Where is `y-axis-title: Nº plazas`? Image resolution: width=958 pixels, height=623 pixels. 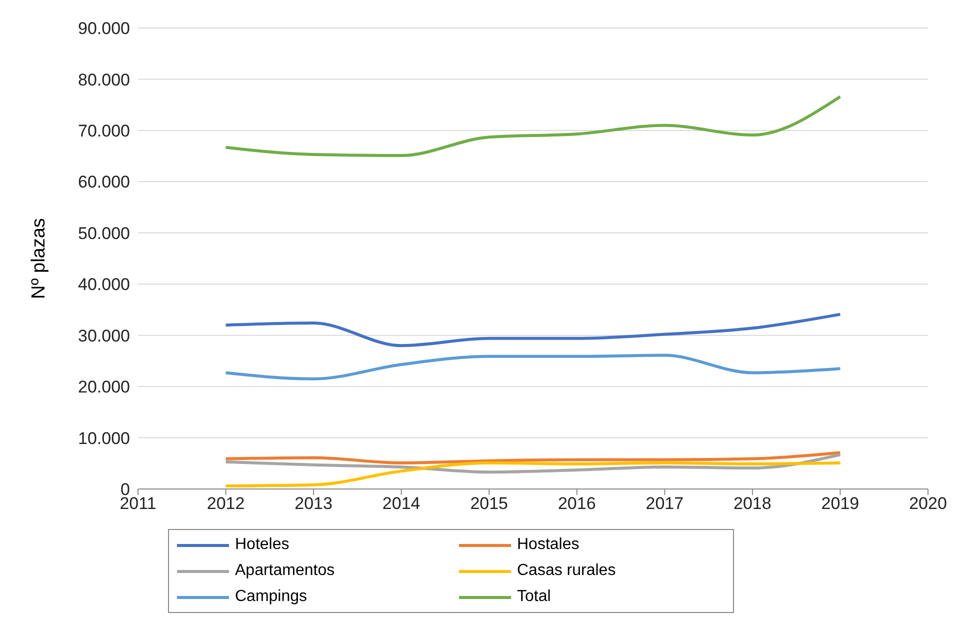
y-axis-title: Nº plazas is located at coordinates (39, 258).